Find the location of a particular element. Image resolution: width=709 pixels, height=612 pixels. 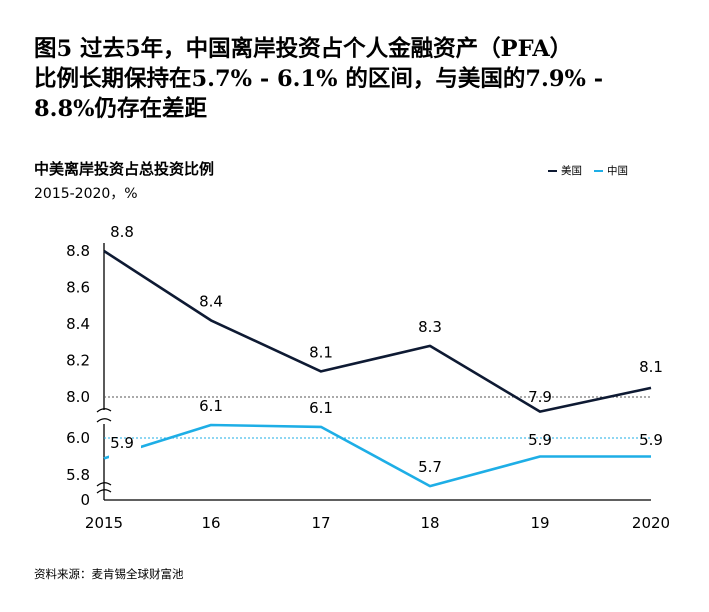

data-label-bg-cn is located at coordinates (125, 451).